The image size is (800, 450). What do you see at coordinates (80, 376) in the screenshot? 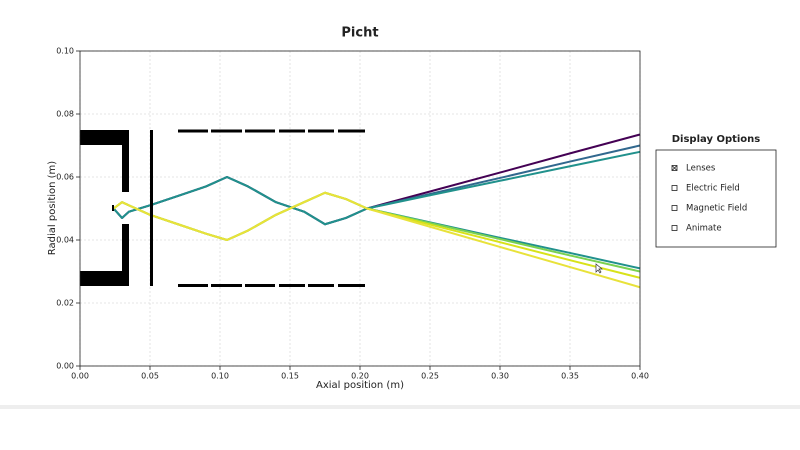
I see `x-tick-label: 0.00` at bounding box center [80, 376].